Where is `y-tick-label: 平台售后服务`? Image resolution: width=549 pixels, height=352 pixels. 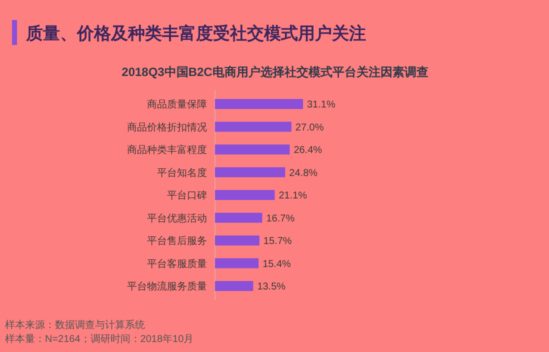
y-tick-label: 平台售后服务 is located at coordinates (177, 241).